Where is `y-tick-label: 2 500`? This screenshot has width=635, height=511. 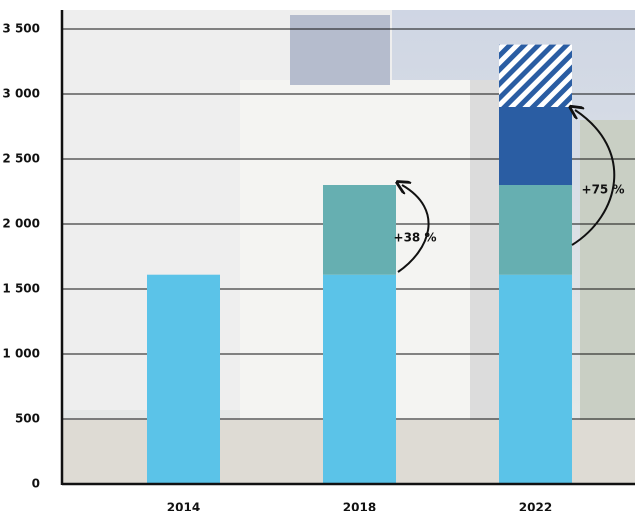 y-tick-label: 2 500 is located at coordinates (21, 159).